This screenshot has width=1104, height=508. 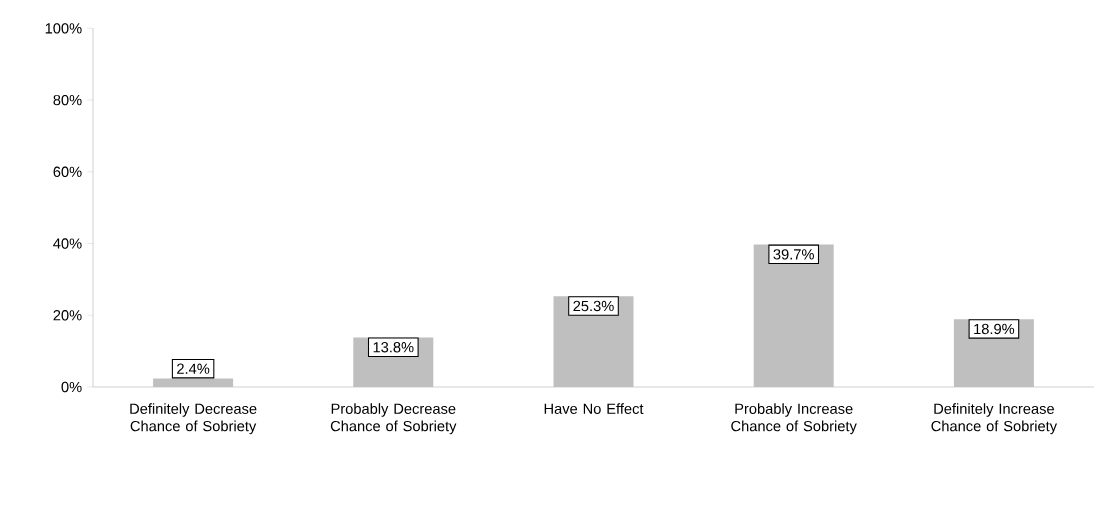 I want to click on y-tick-label: 40%, so click(x=67, y=243).